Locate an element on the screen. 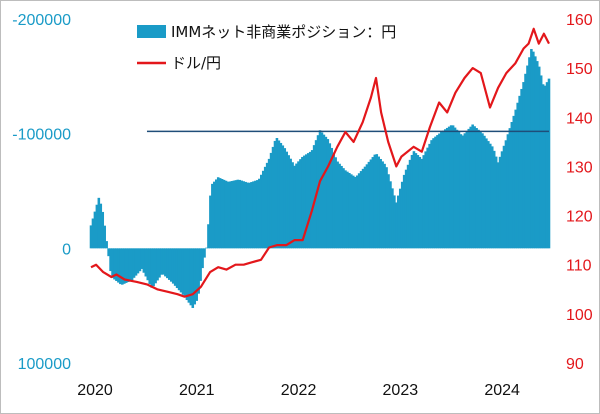 The width and height of the screenshot is (600, 414). x-tick-label: 2023 is located at coordinates (401, 390).